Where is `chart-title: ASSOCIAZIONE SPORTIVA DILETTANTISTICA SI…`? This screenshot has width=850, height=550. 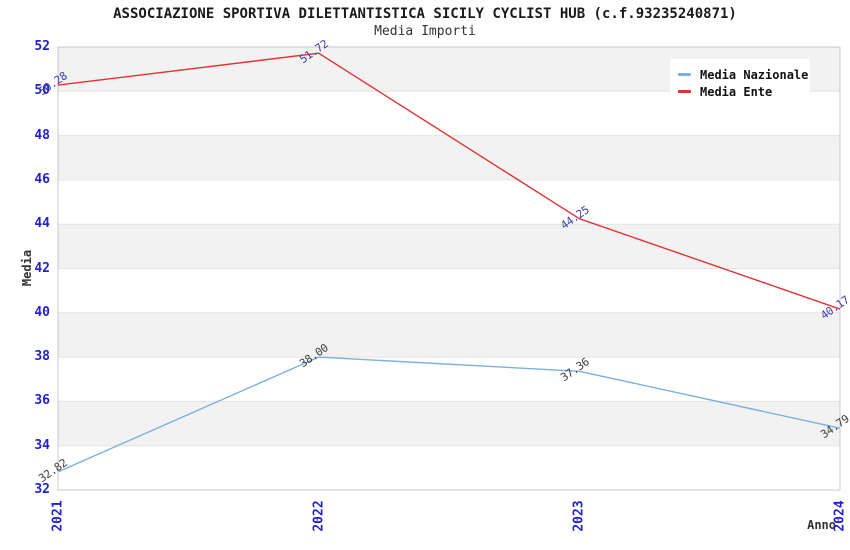 chart-title: ASSOCIAZIONE SPORTIVA DILETTANTISTICA SI… is located at coordinates (425, 14).